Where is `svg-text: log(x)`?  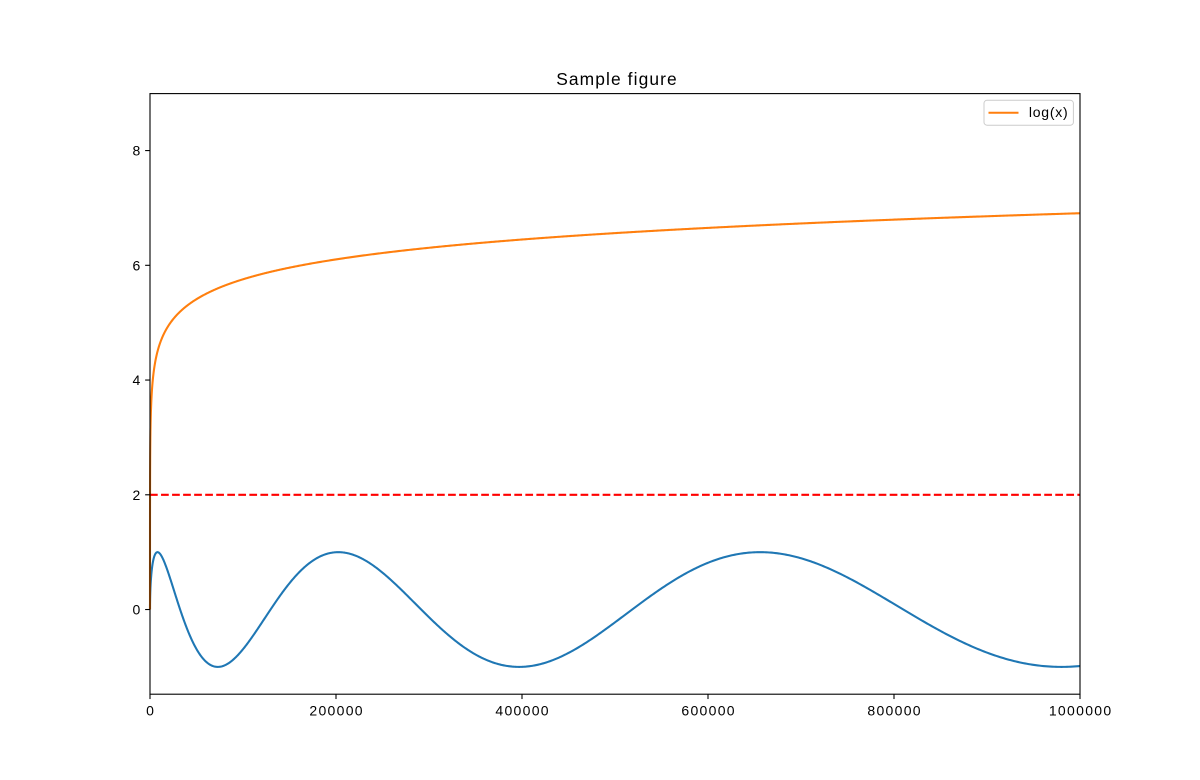 svg-text: log(x) is located at coordinates (1049, 112).